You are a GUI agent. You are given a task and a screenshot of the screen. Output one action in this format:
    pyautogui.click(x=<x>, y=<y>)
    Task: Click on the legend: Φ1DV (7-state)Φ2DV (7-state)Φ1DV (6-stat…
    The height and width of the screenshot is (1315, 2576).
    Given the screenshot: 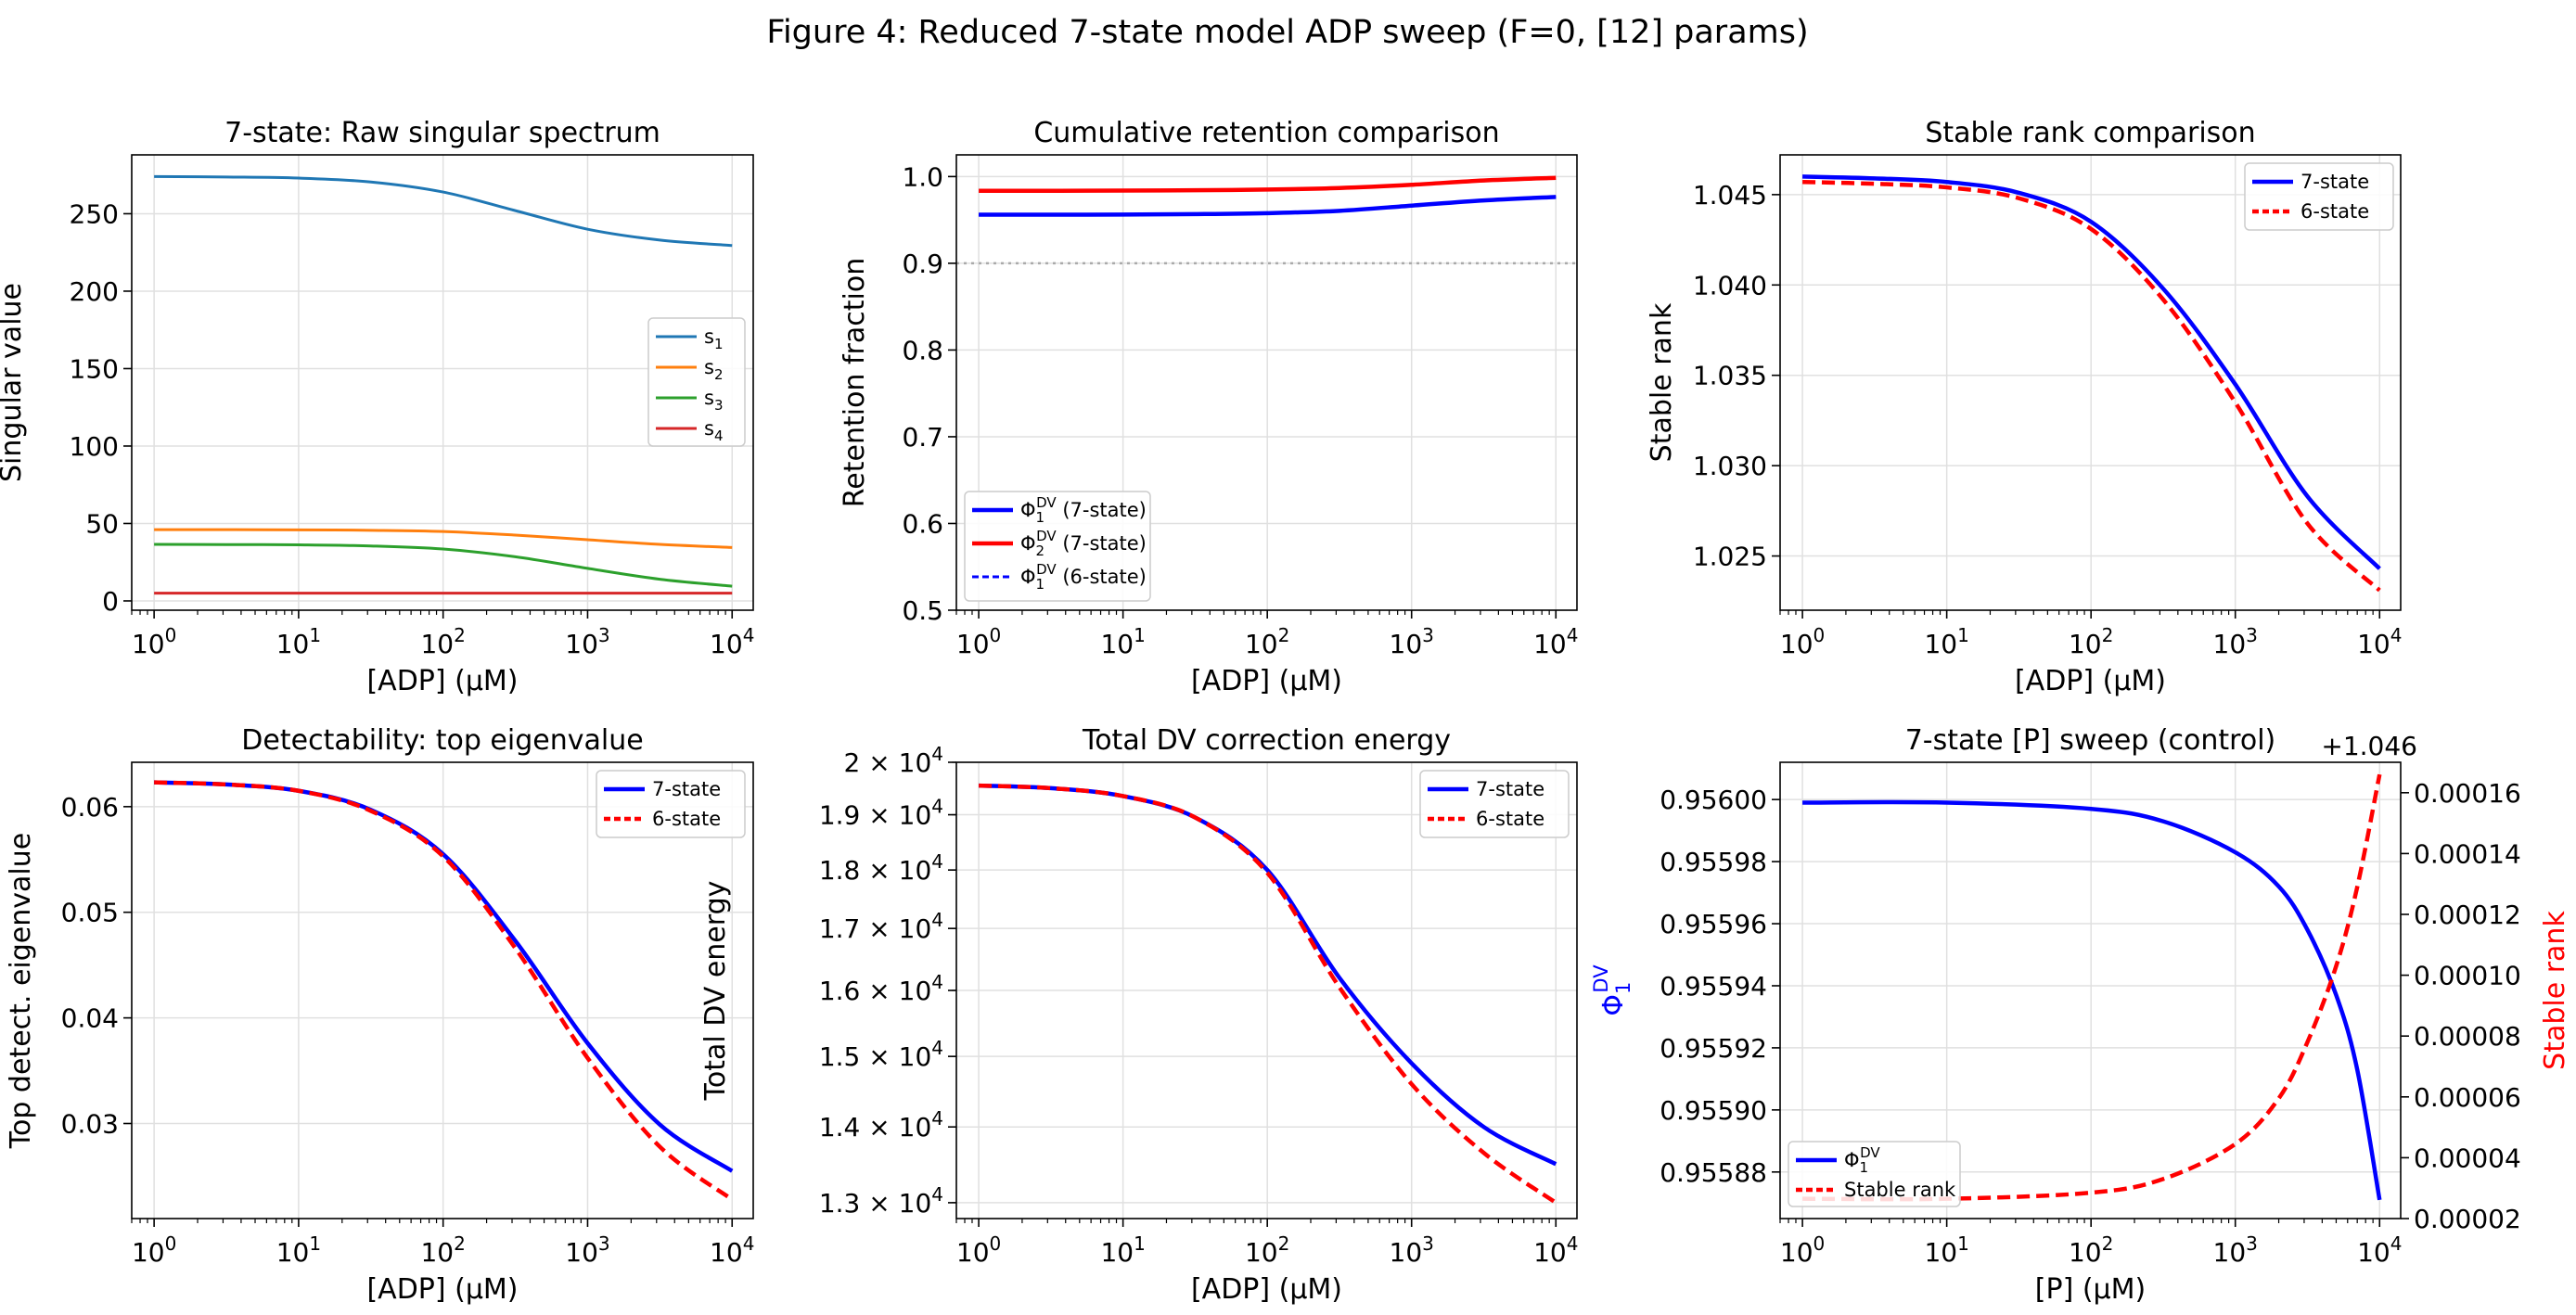 What is the action you would take?
    pyautogui.click(x=1057, y=546)
    